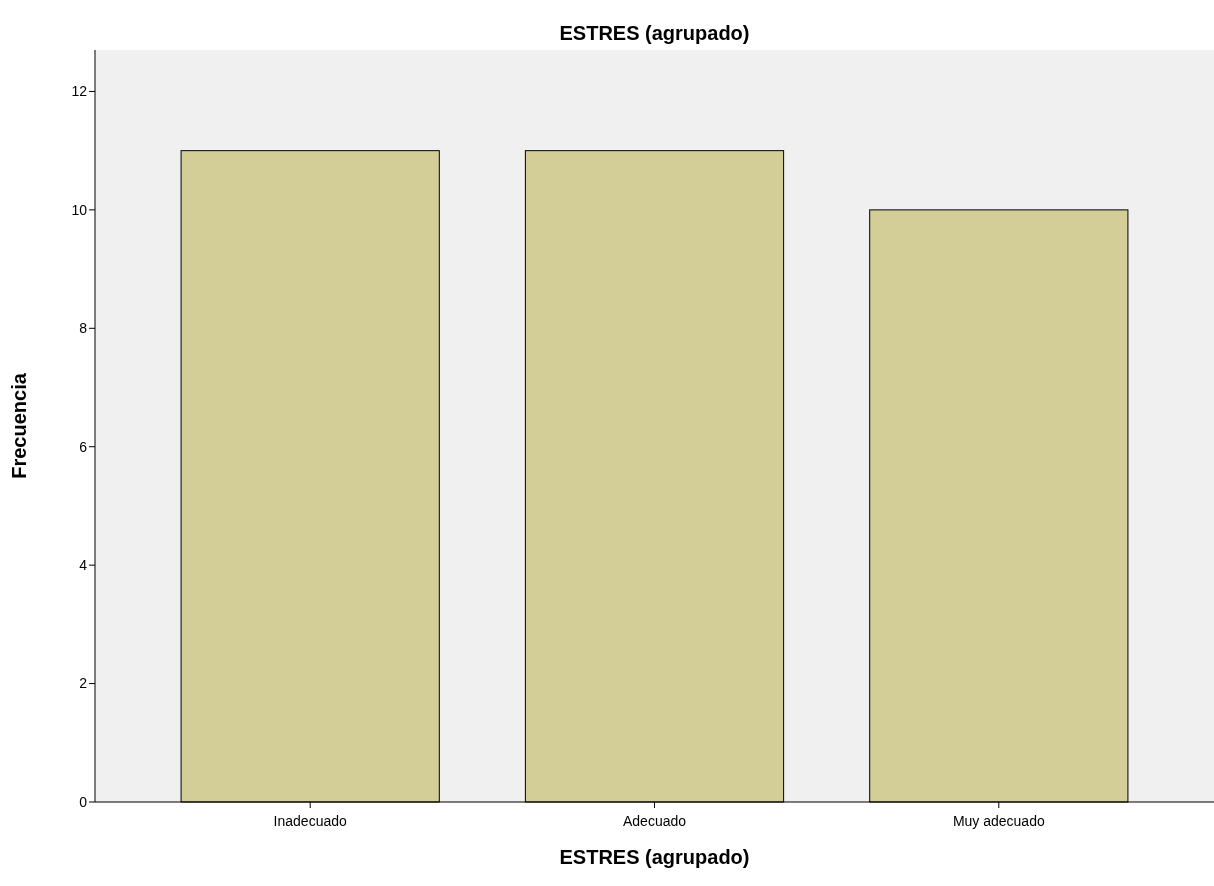 Image resolution: width=1214 pixels, height=886 pixels. Describe the element at coordinates (19, 425) in the screenshot. I see `y-axis-title: Frecuencia` at that location.